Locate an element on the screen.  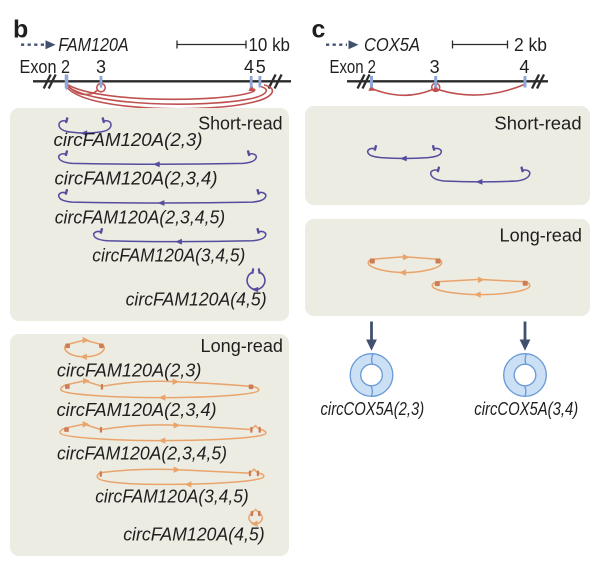
svg-text: c is located at coordinates (319, 30).